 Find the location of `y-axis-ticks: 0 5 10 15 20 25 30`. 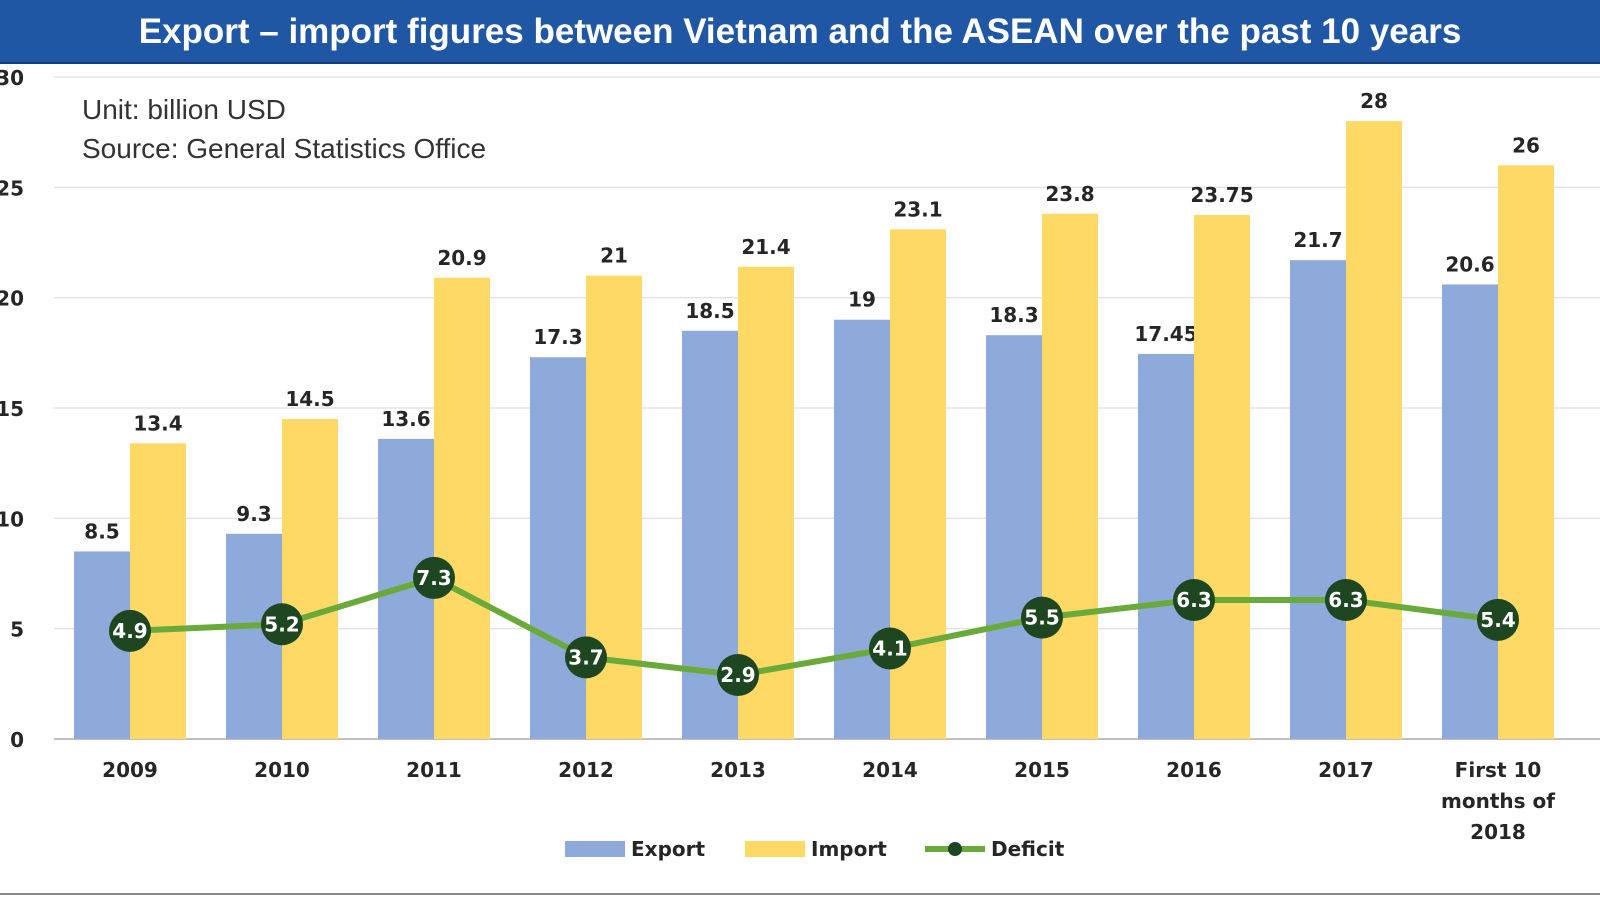

y-axis-ticks: 0 5 10 15 20 25 30 is located at coordinates (12, 409).